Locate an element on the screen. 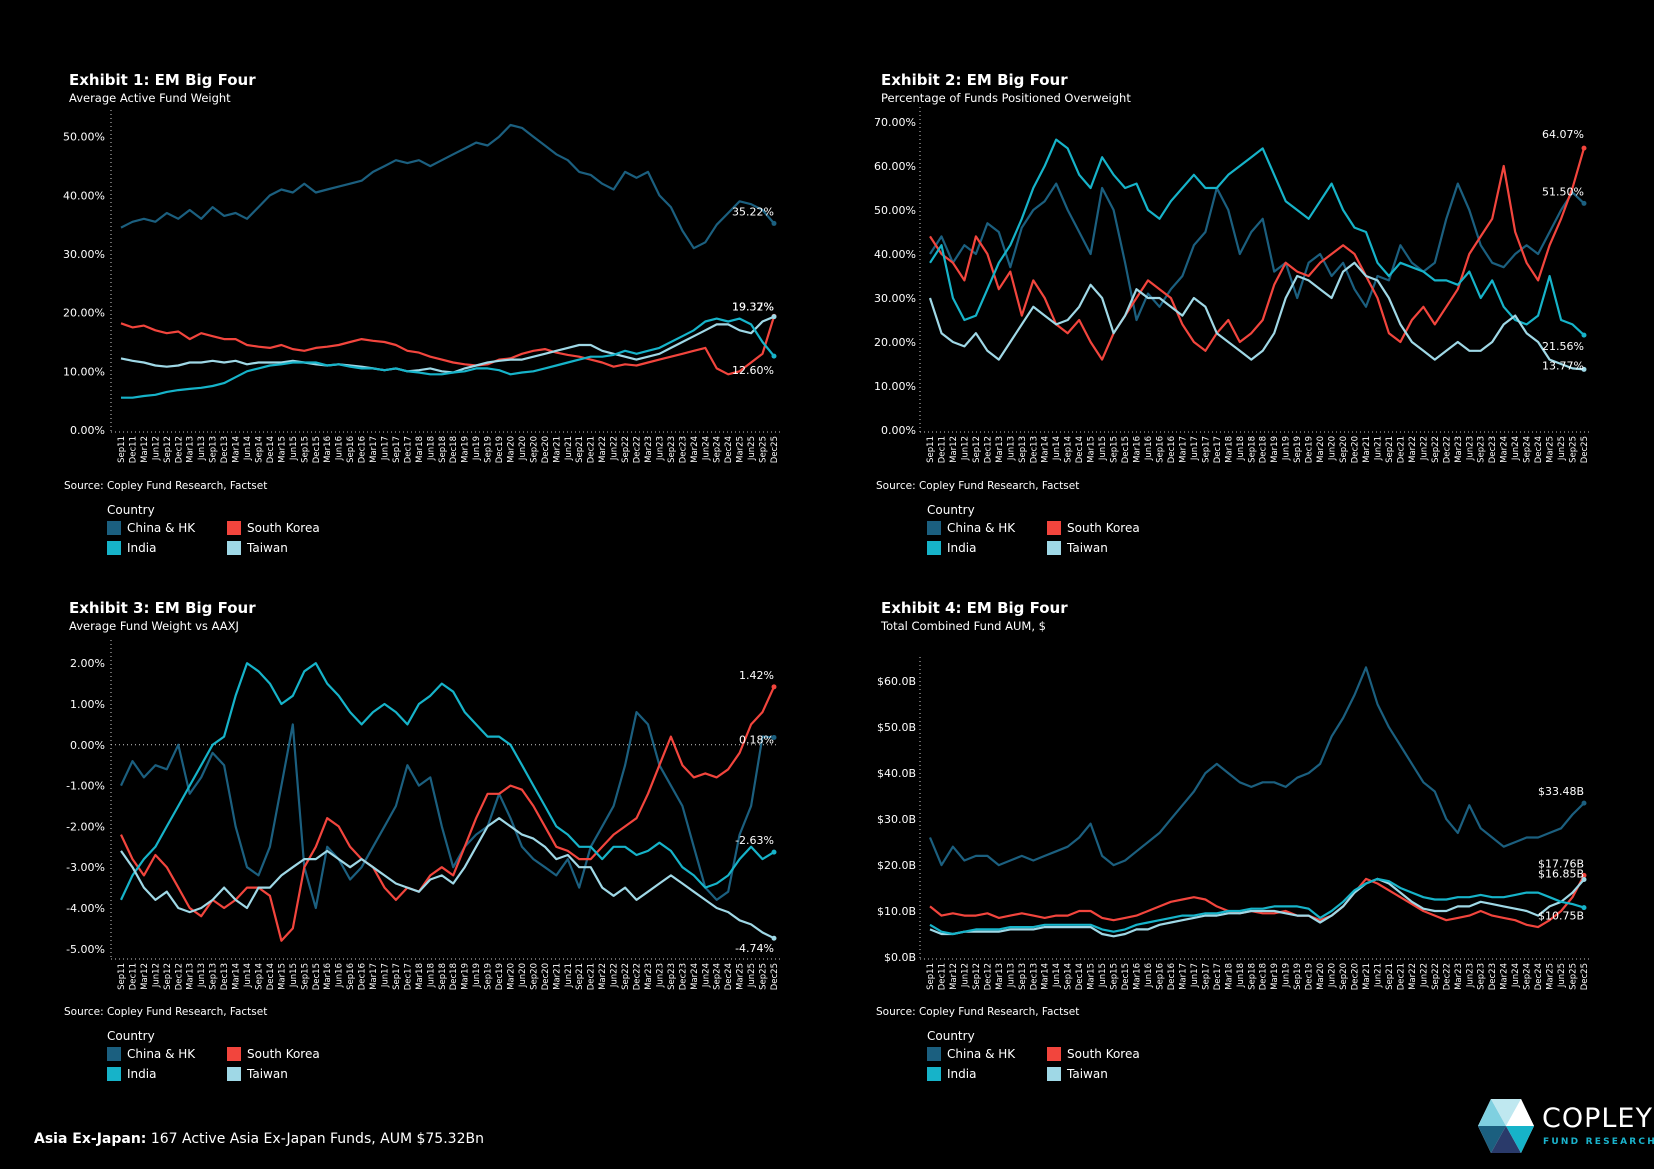  copley-logo: COPLEY FUND RESEARCH is located at coordinates (1565, 1127).